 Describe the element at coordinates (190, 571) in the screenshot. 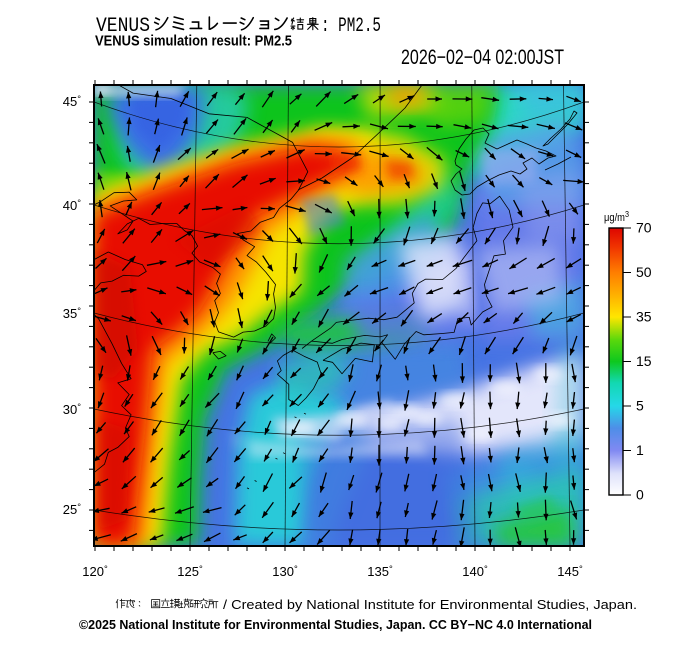

I see `svg-text: 125°` at that location.